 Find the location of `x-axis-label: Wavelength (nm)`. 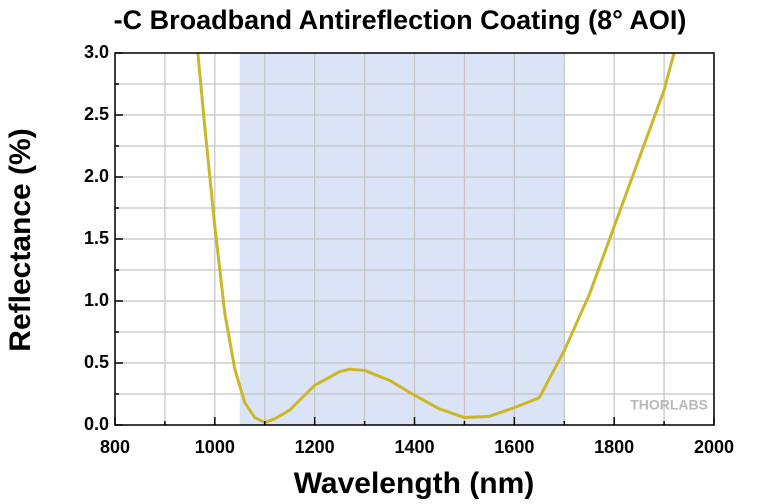

x-axis-label: Wavelength (nm) is located at coordinates (414, 483).